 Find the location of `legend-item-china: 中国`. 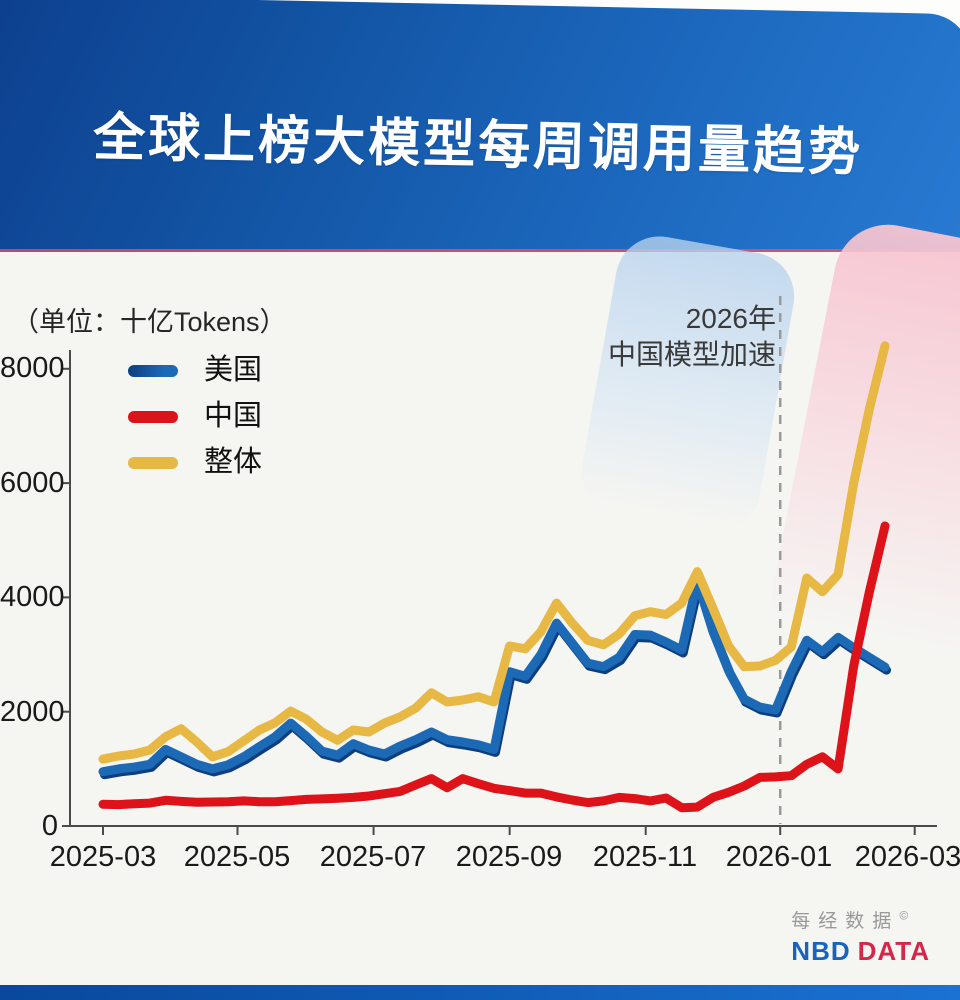

legend-item-china: 中国 is located at coordinates (195, 416).